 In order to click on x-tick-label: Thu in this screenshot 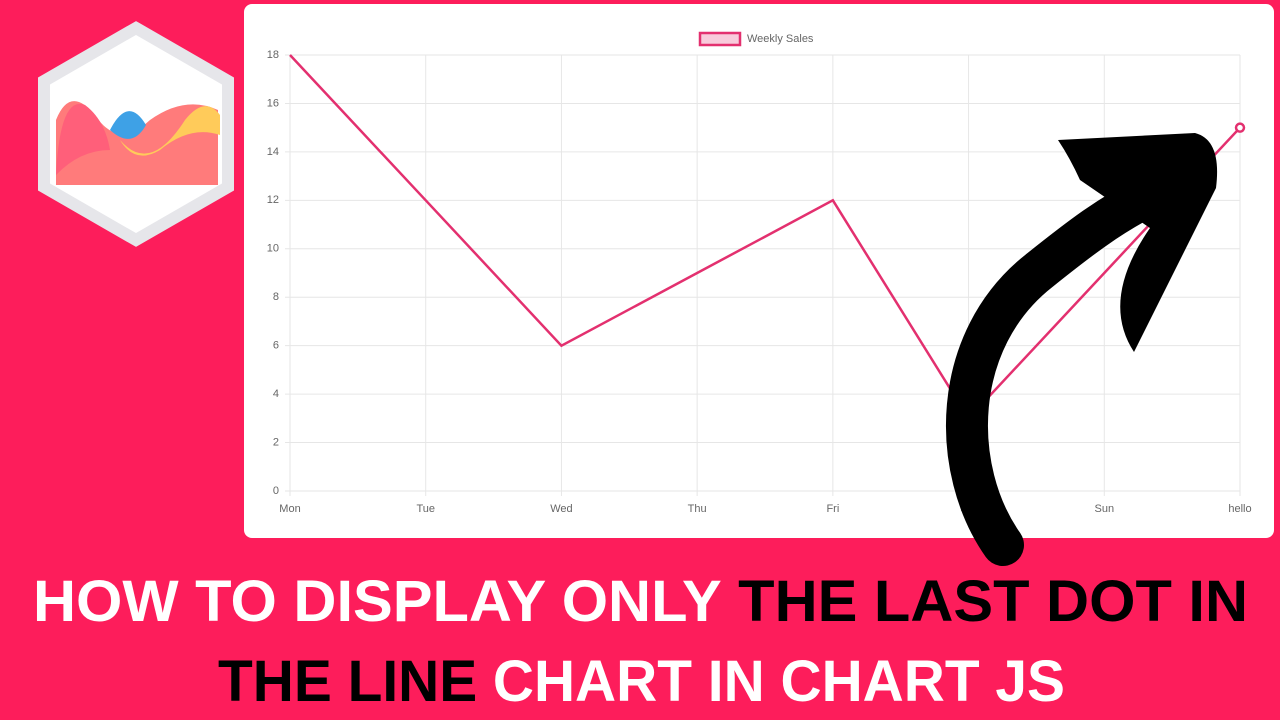, I will do `click(697, 509)`.